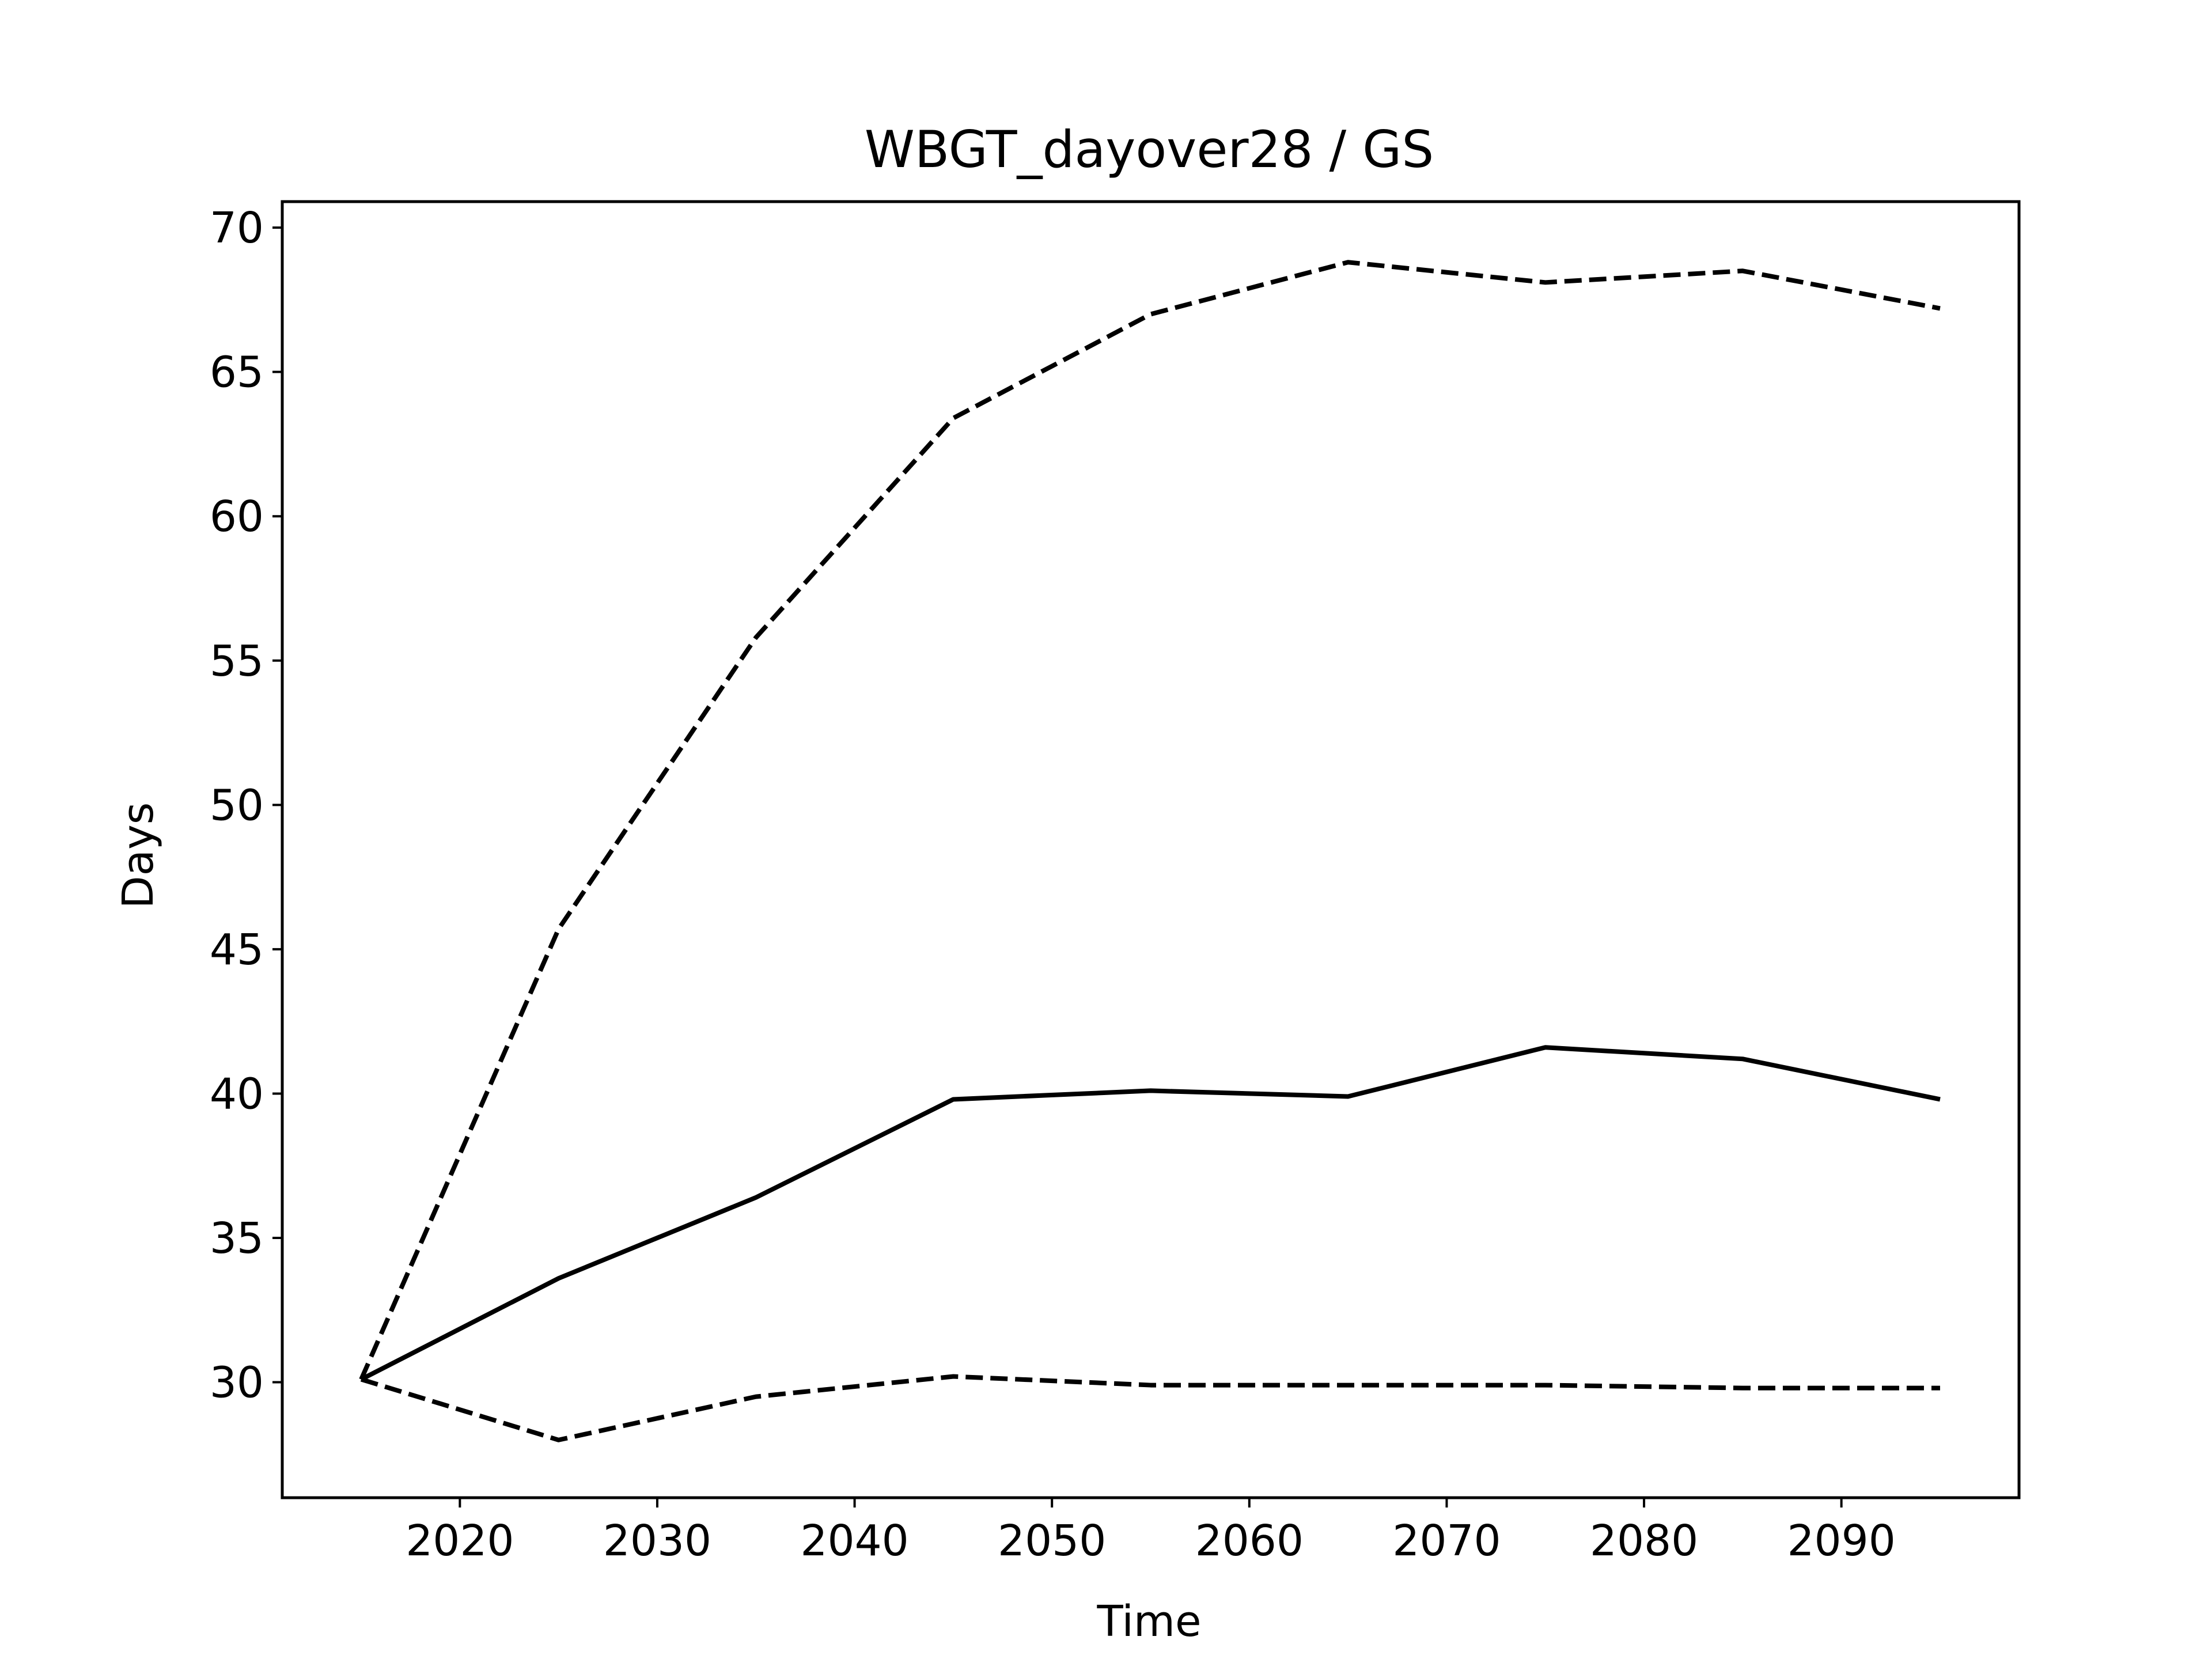  What do you see at coordinates (237, 1094) in the screenshot?
I see `y-tick-label: 40` at bounding box center [237, 1094].